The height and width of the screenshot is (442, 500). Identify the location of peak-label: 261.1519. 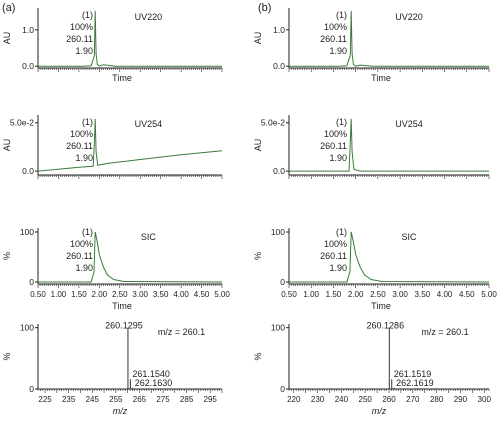
(413, 374).